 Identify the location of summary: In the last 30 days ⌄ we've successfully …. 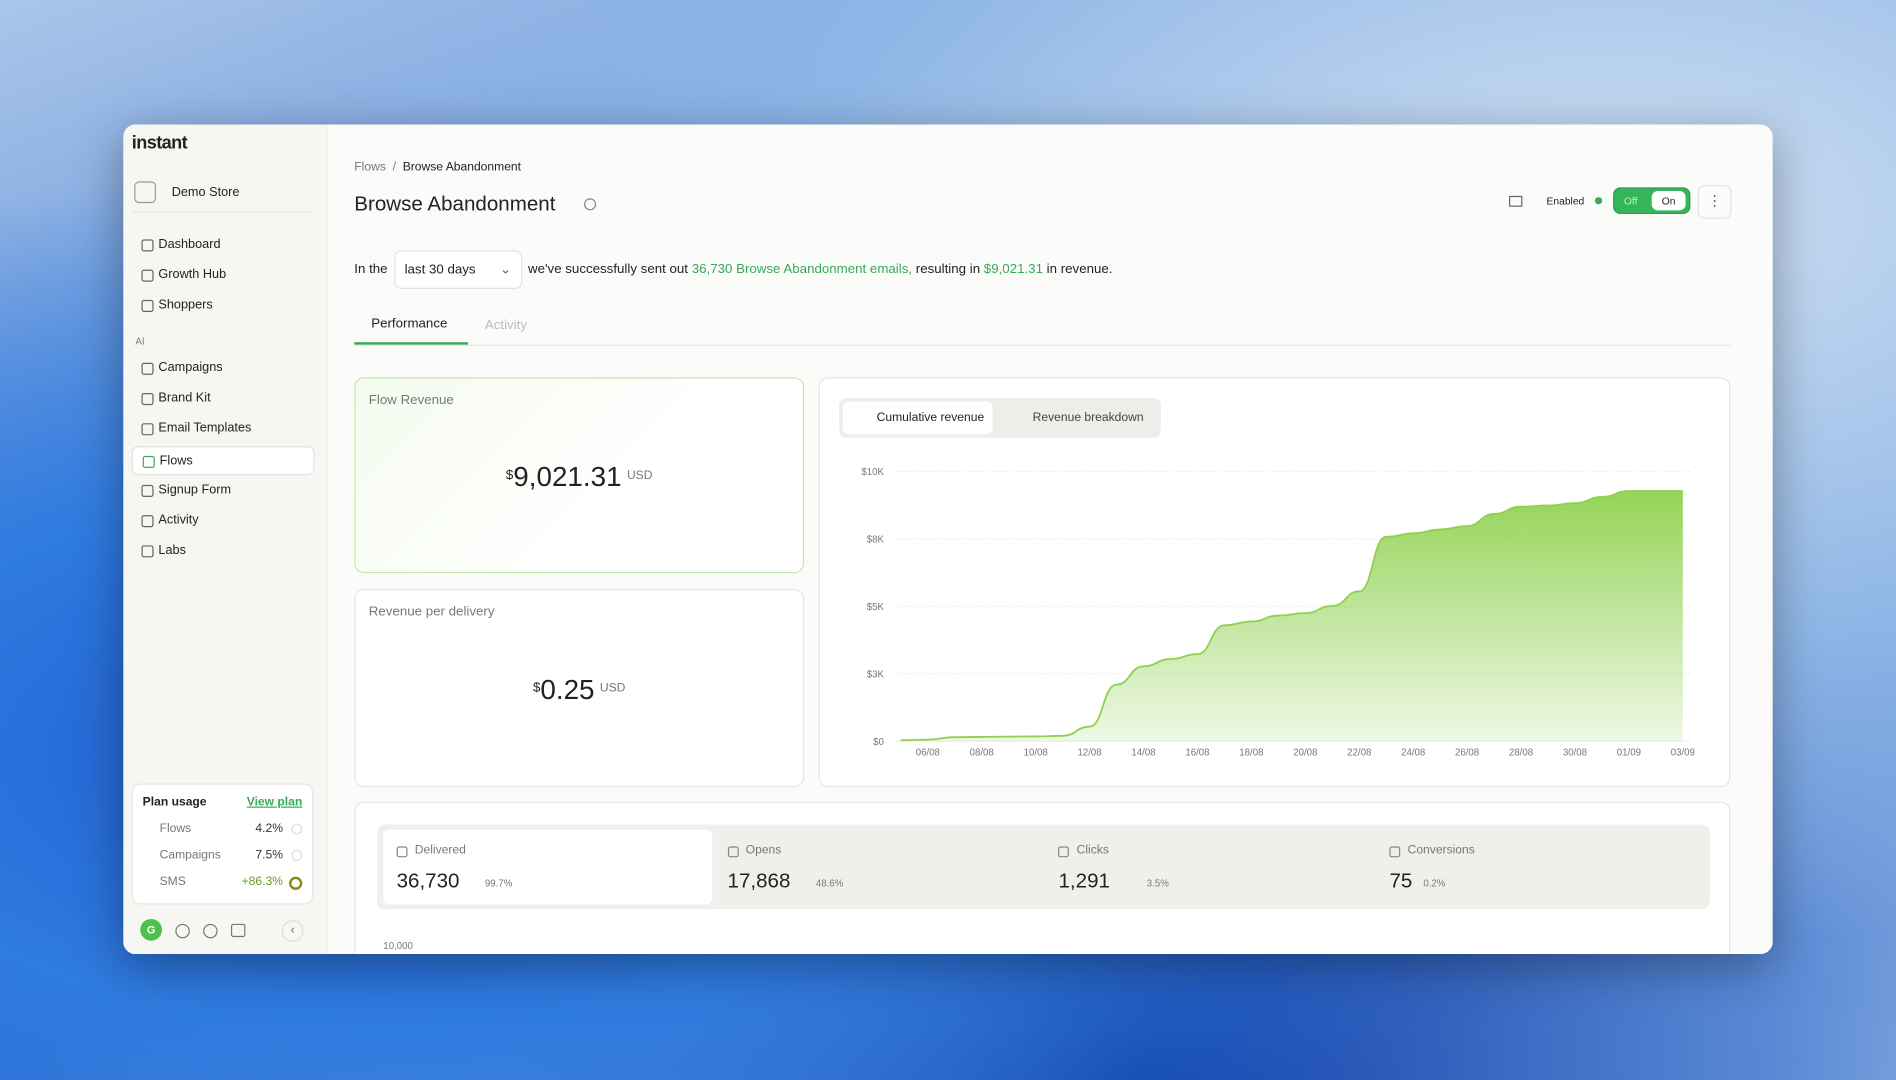
(733, 269).